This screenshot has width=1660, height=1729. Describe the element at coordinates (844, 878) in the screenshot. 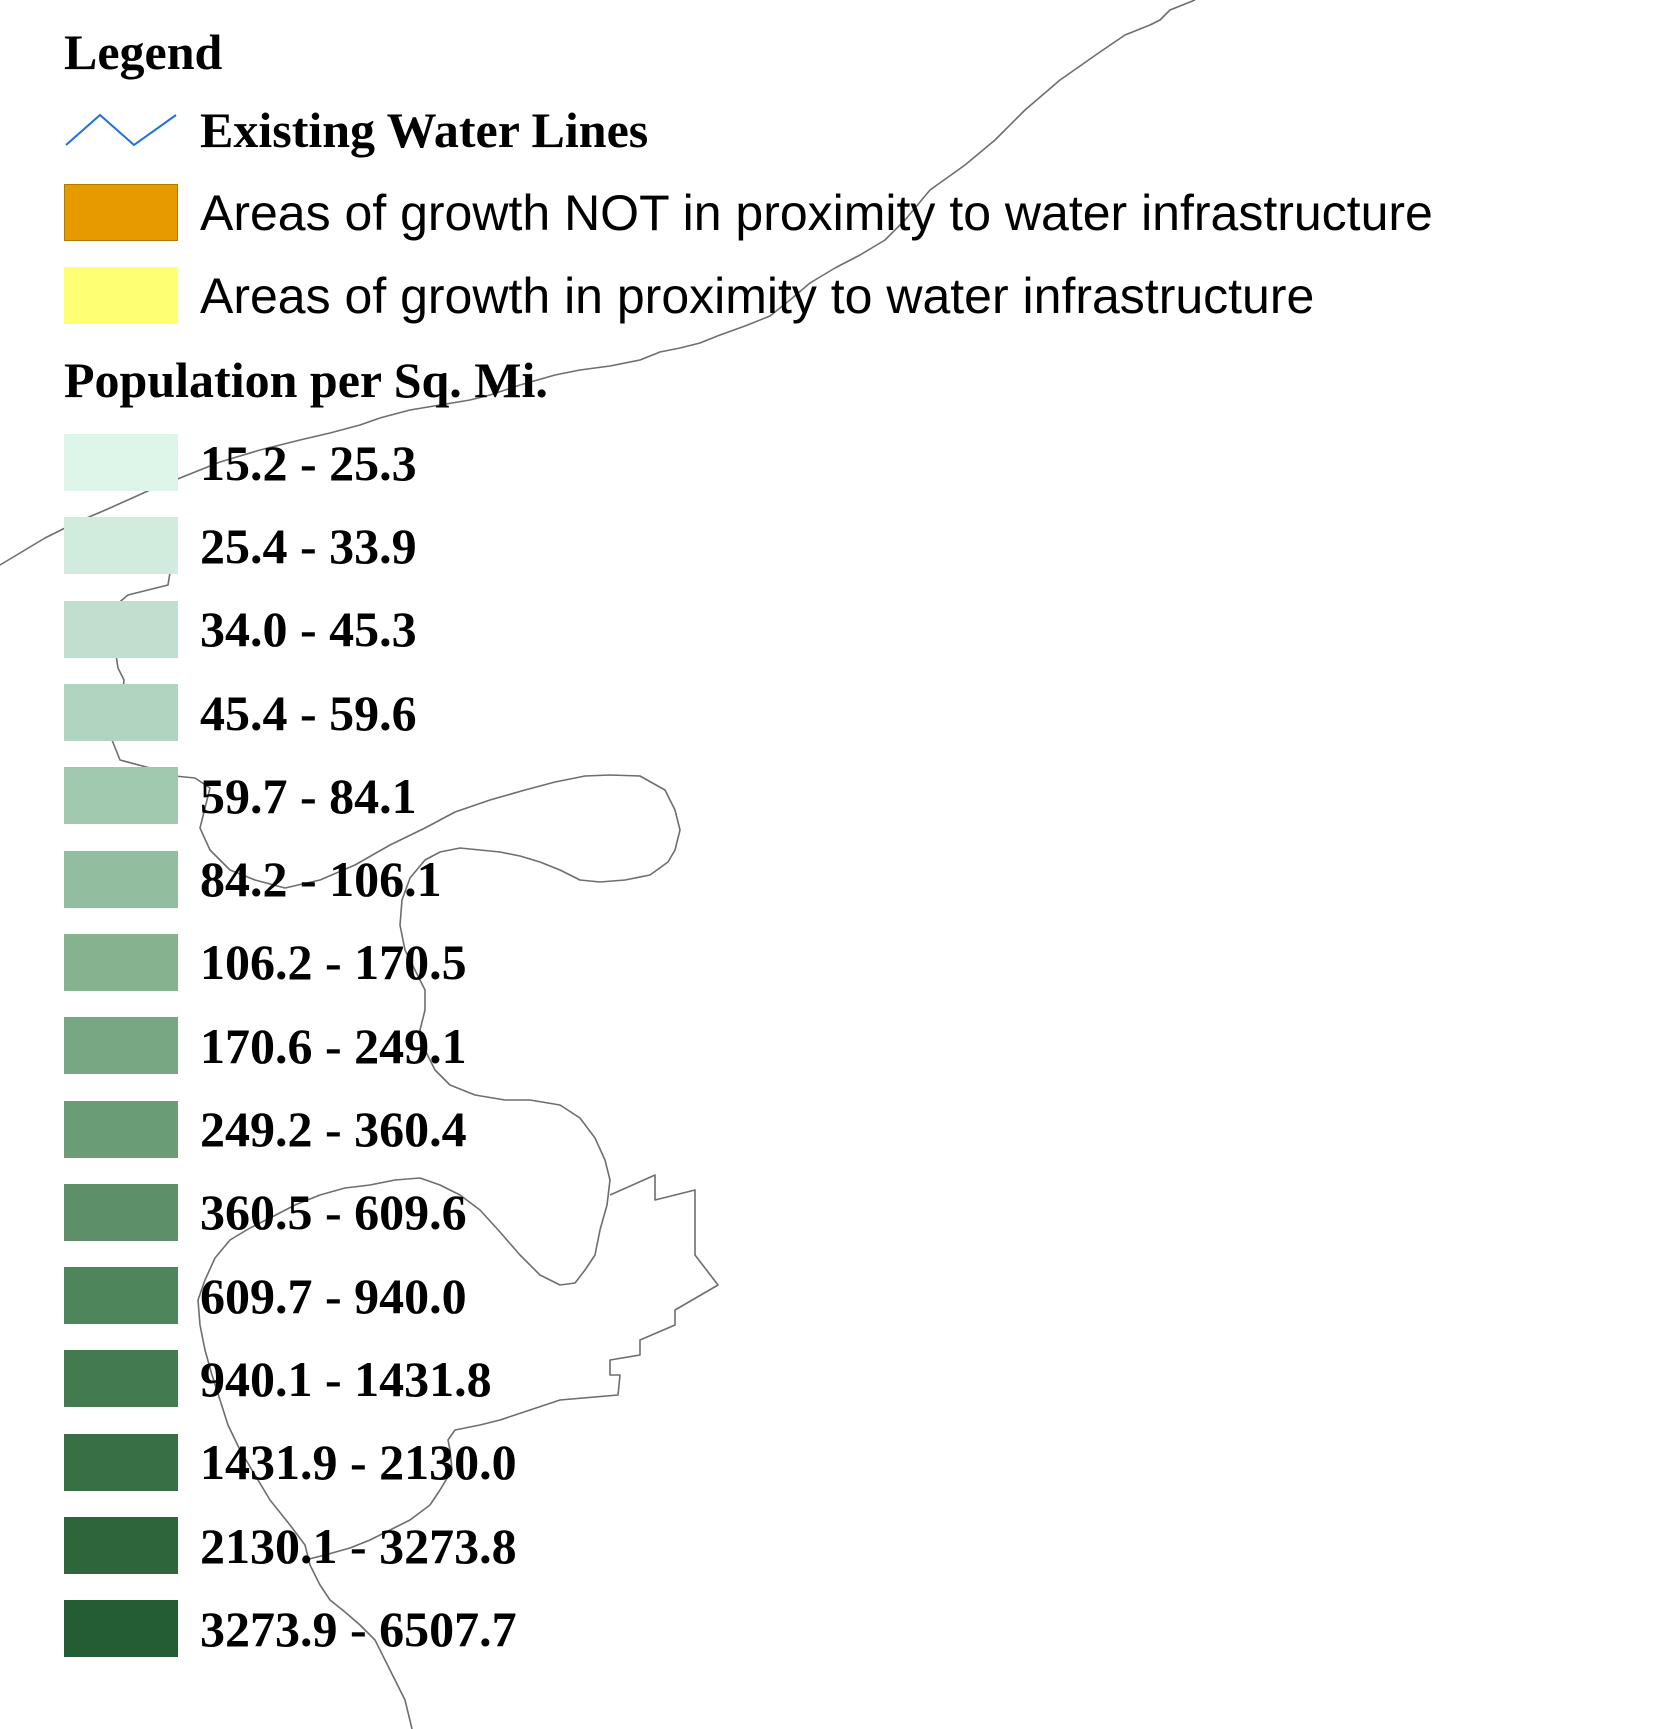

I see `population-class-item: 84.2 - 106.1` at that location.